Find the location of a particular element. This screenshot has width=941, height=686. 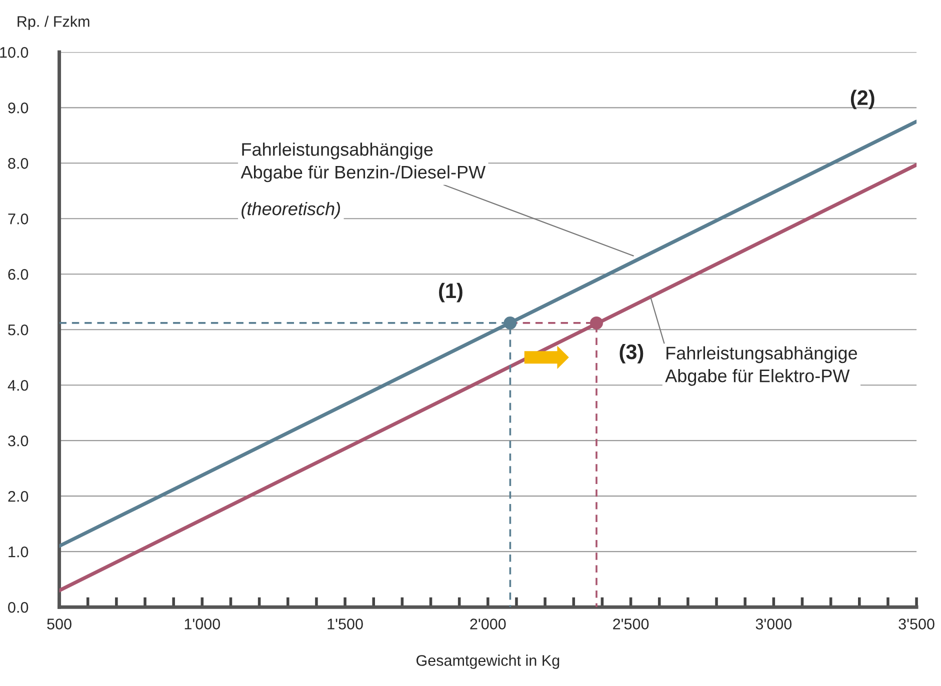

y-tick-label: 4.0 is located at coordinates (18, 385).